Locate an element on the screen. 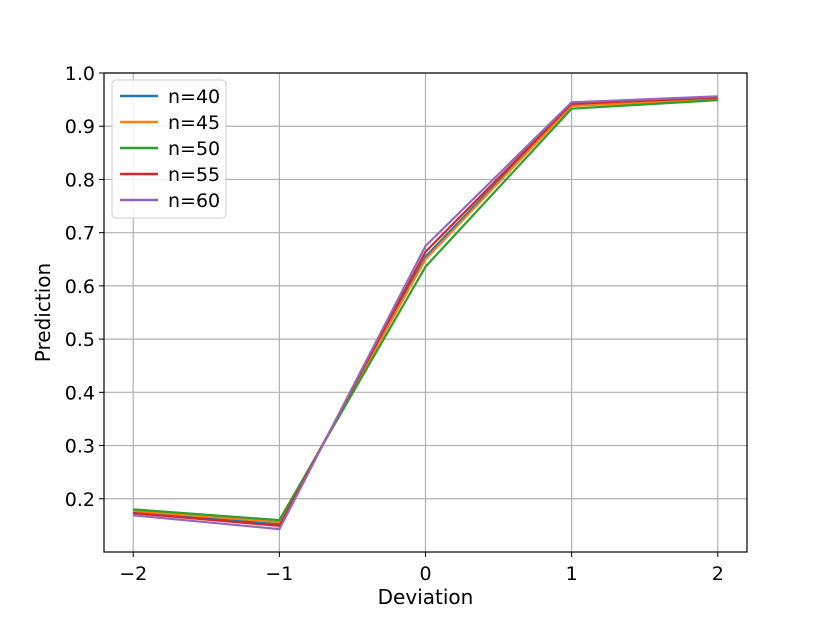 This screenshot has width=830, height=623. x-tick-label: 2 is located at coordinates (718, 574).